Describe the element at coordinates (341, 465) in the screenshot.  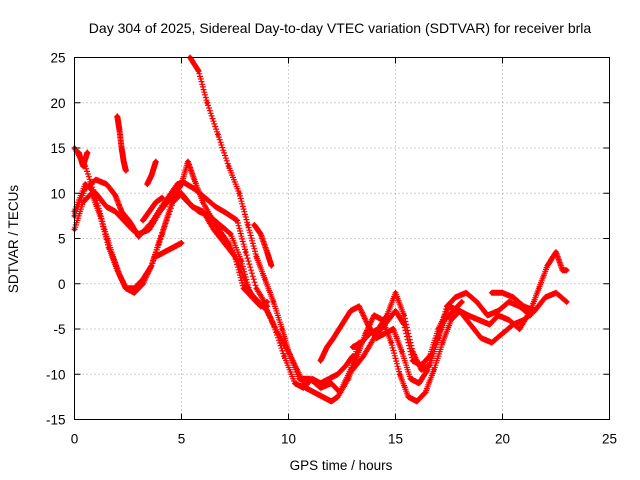
I see `x-axis-label: GPS time / hours` at that location.